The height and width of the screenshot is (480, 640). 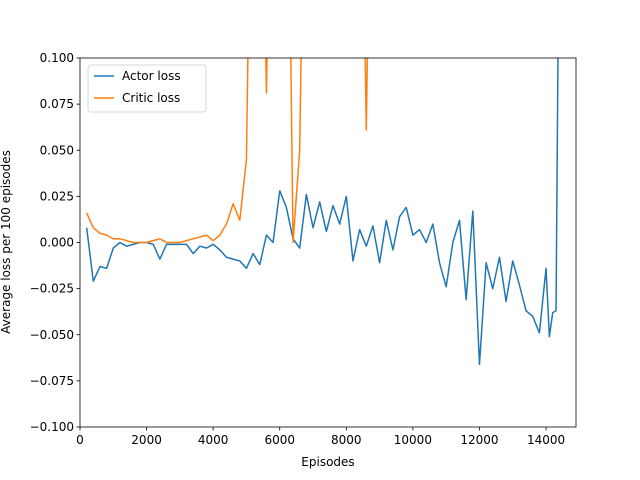 I want to click on x-tick-label: 0, so click(x=80, y=440).